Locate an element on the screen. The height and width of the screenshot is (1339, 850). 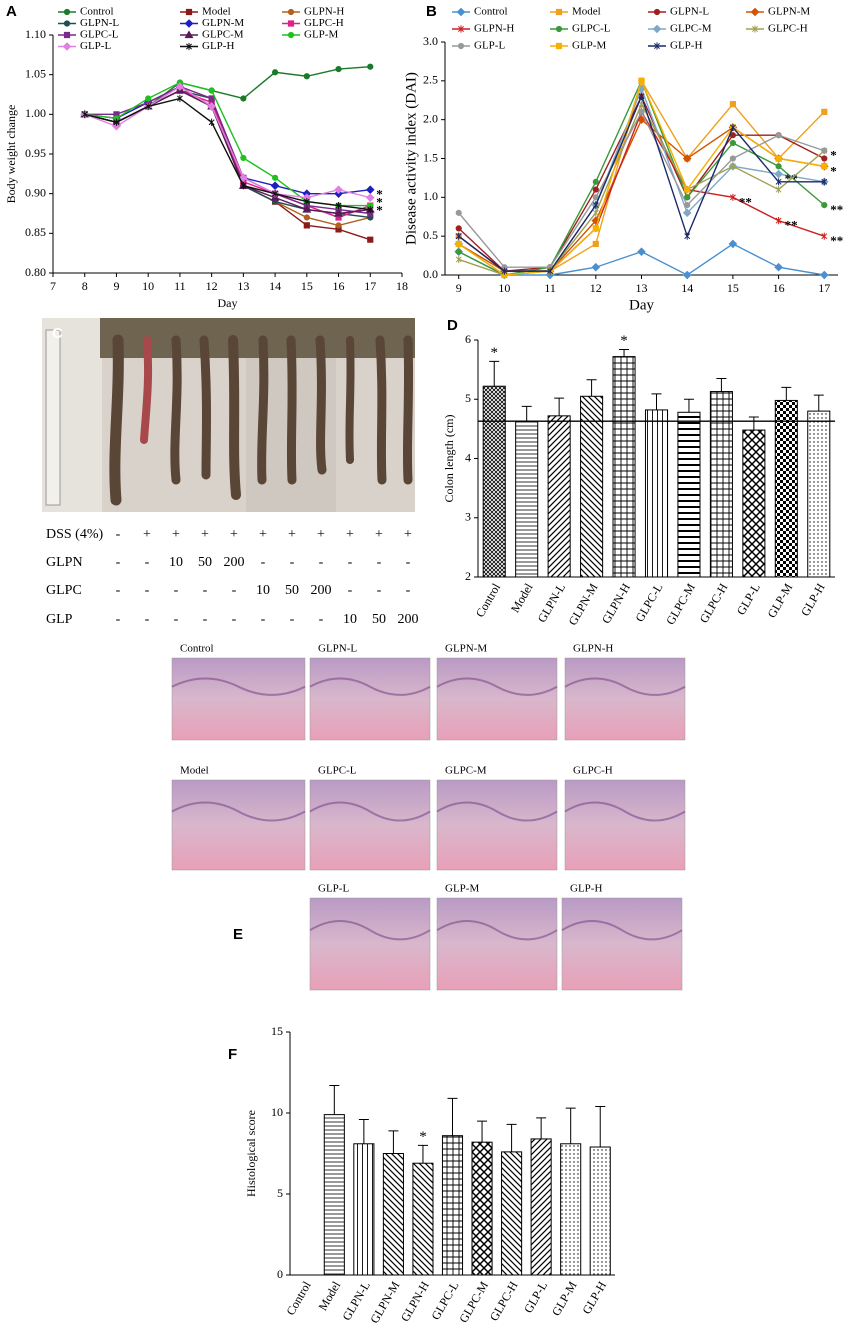
x-tick-label: 17 is located at coordinates (824, 288).